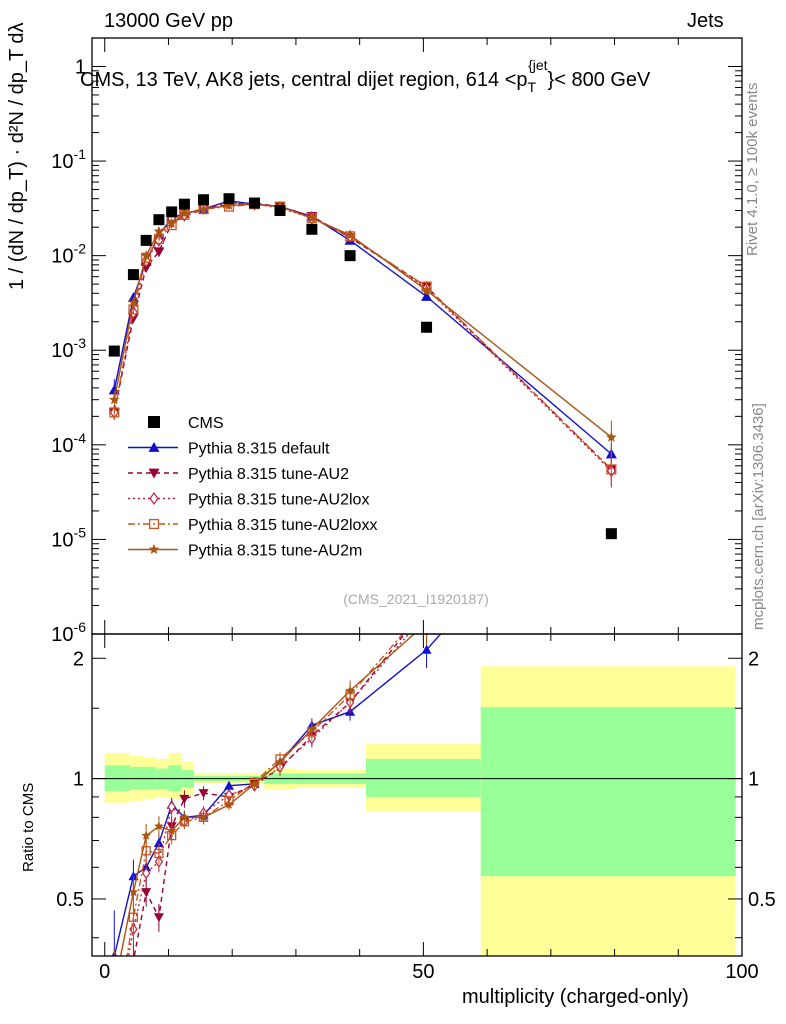 This screenshot has width=786, height=1024. Describe the element at coordinates (753, 659) in the screenshot. I see `ratio-tick-label-right: 2` at that location.